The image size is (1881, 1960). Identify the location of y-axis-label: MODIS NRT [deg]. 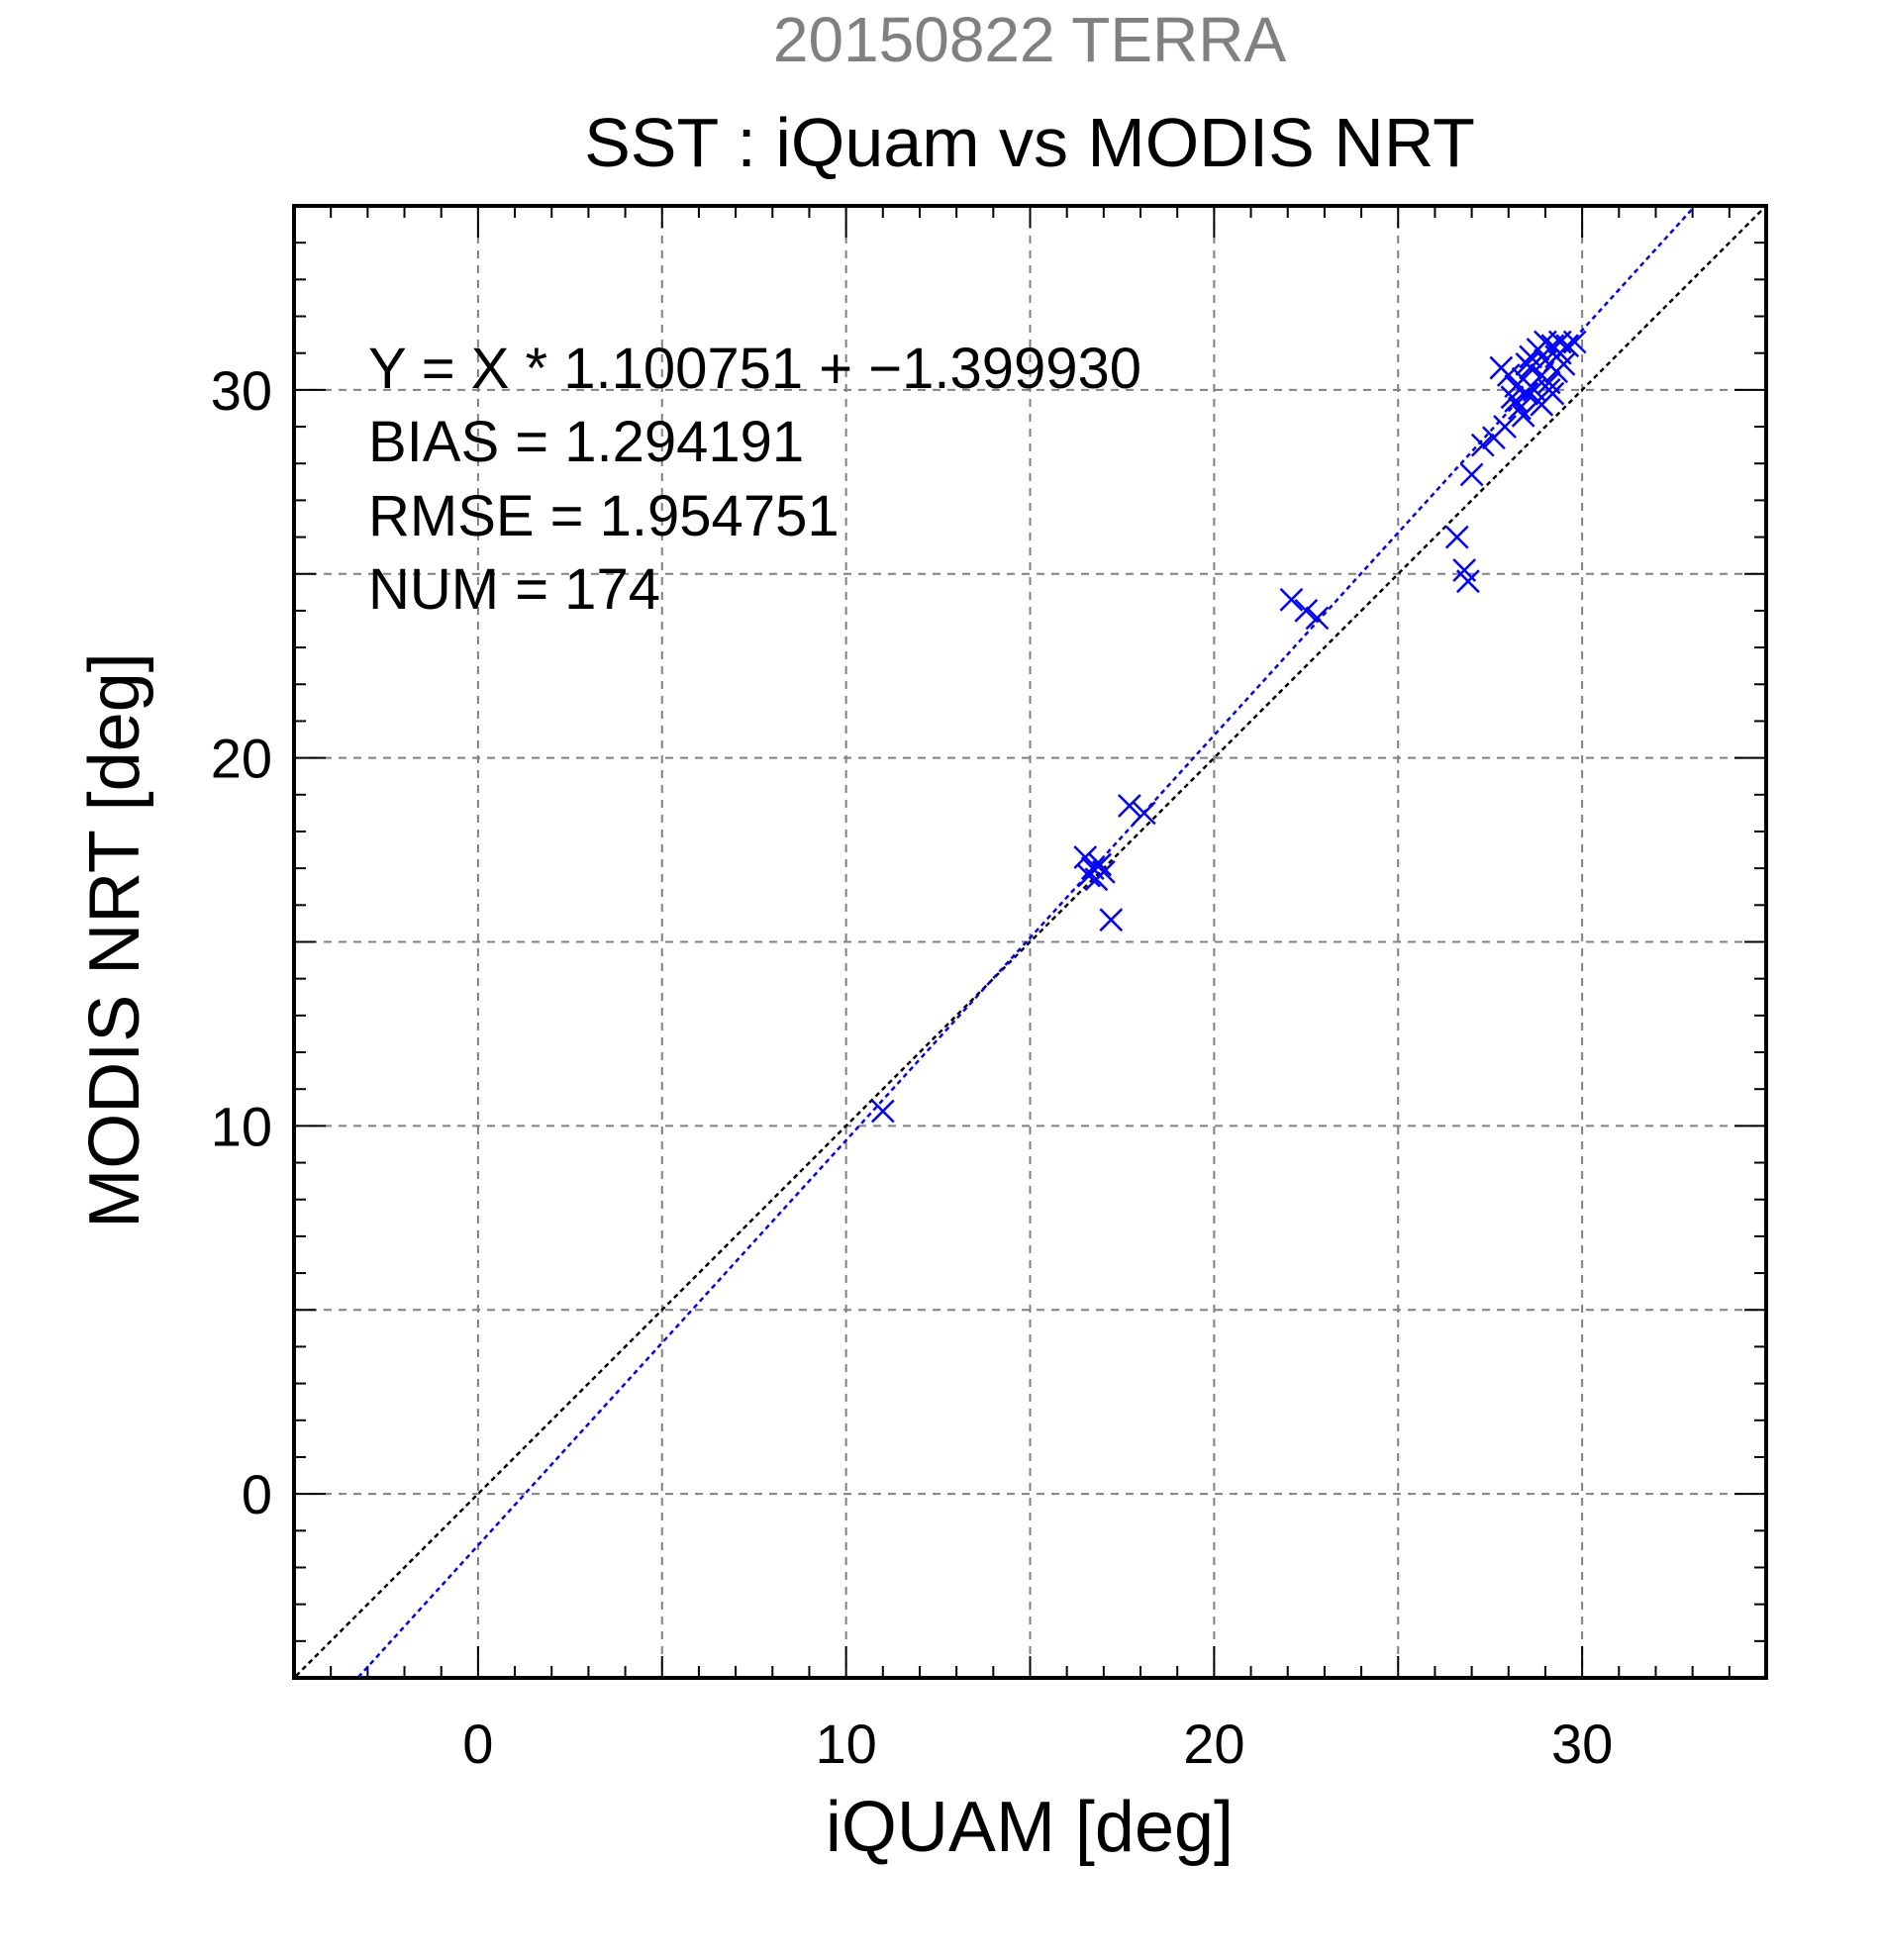
(114, 940).